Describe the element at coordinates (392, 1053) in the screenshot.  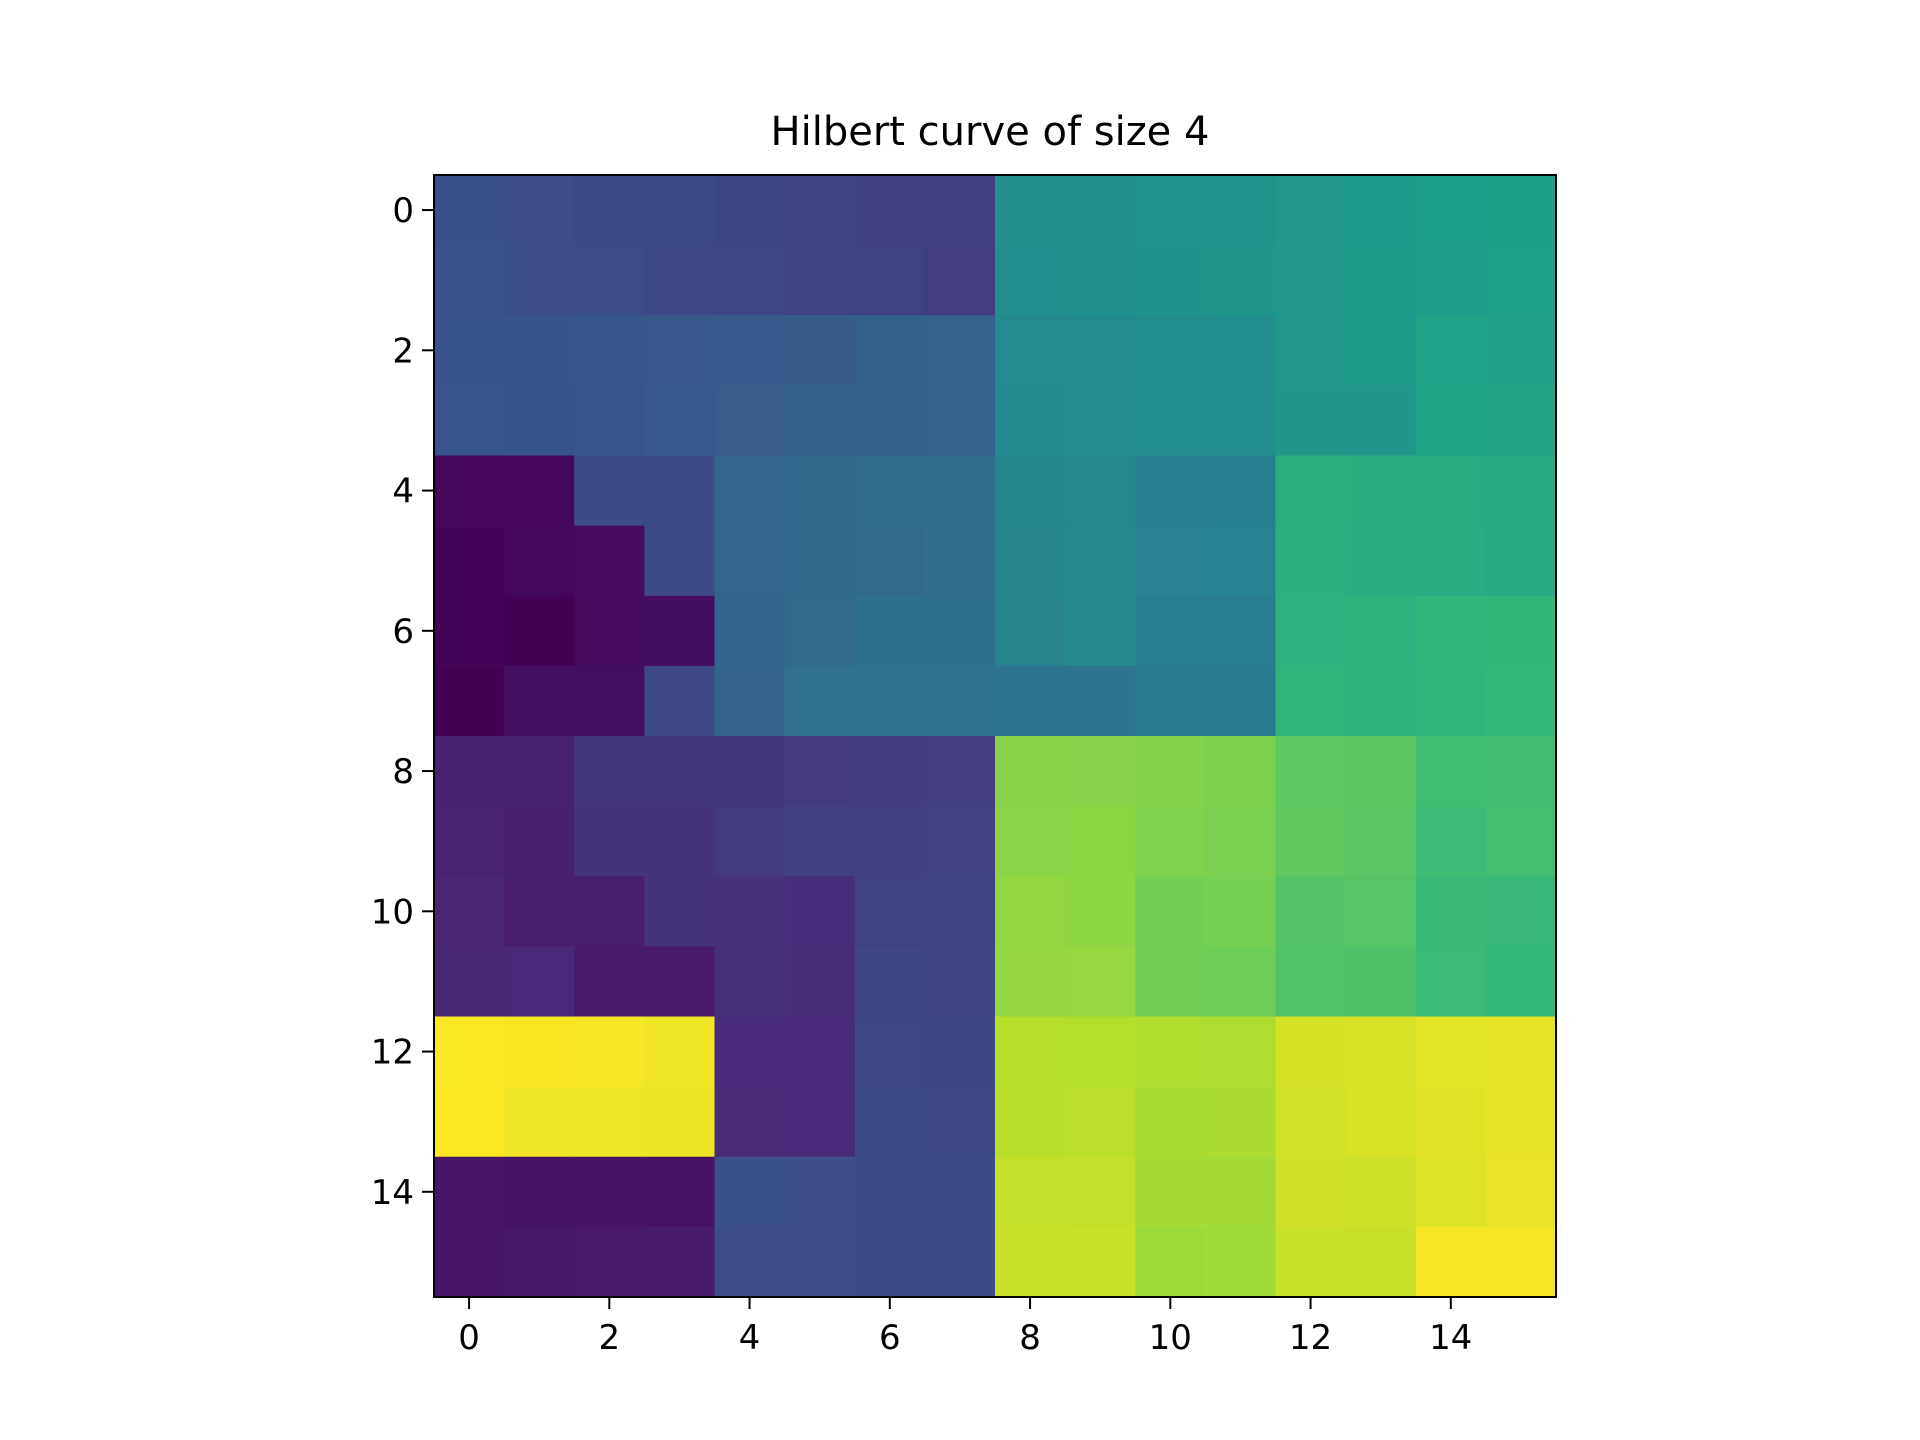
I see `y-tick-label: 12` at that location.